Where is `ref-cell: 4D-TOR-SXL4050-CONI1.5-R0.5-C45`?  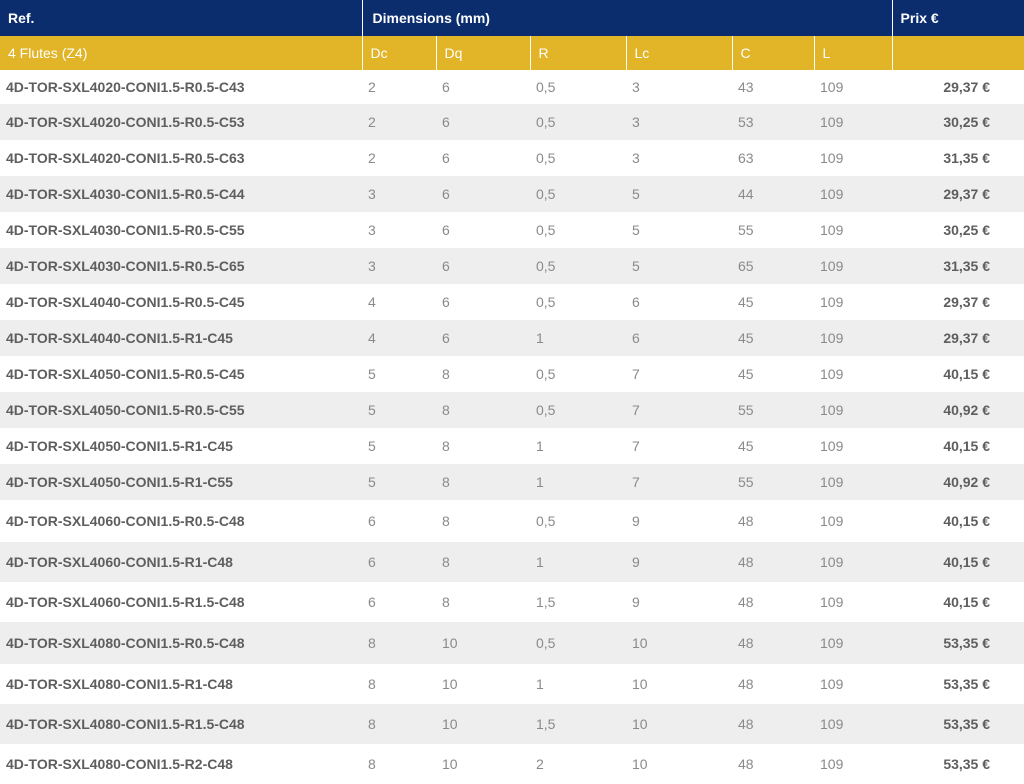 ref-cell: 4D-TOR-SXL4050-CONI1.5-R0.5-C45 is located at coordinates (181, 374).